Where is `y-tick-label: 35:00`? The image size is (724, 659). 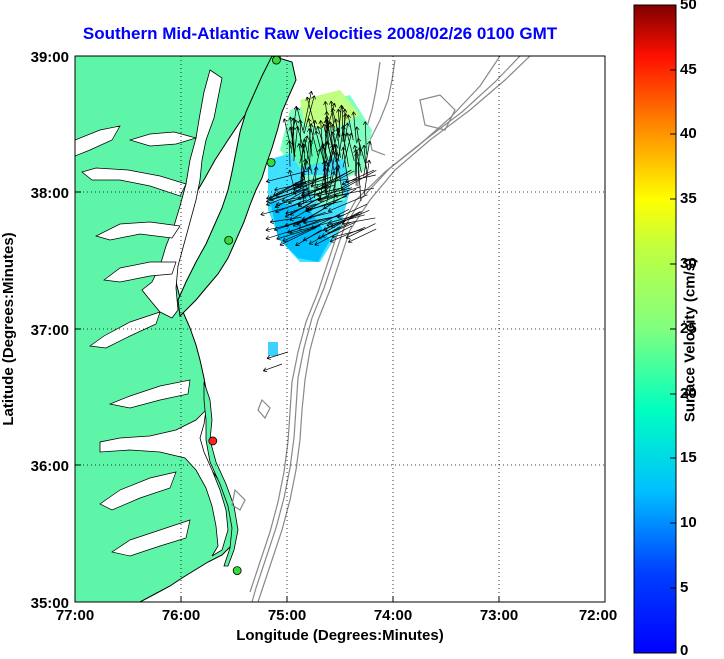 y-tick-label: 35:00 is located at coordinates (50, 603).